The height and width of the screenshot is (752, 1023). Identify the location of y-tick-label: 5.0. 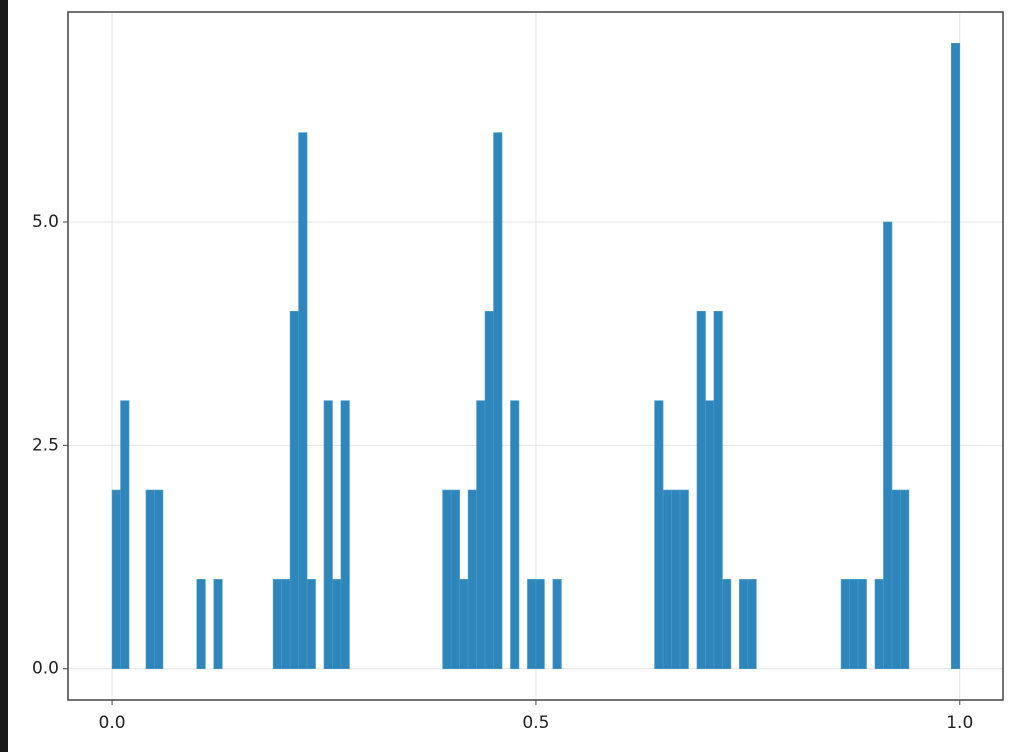
(45, 222).